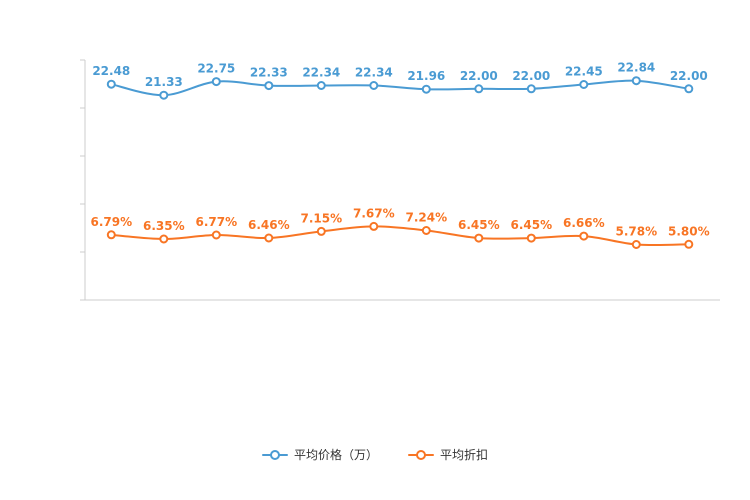  What do you see at coordinates (464, 455) in the screenshot?
I see `legend-label-average-discount: 平均折扣` at bounding box center [464, 455].